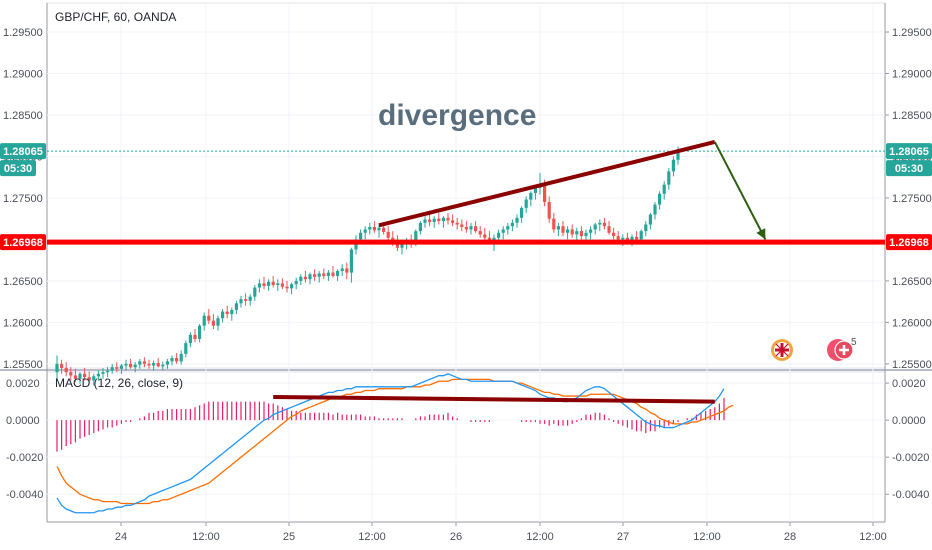 The width and height of the screenshot is (932, 550). I want to click on time-tick: 12:00, so click(540, 537).